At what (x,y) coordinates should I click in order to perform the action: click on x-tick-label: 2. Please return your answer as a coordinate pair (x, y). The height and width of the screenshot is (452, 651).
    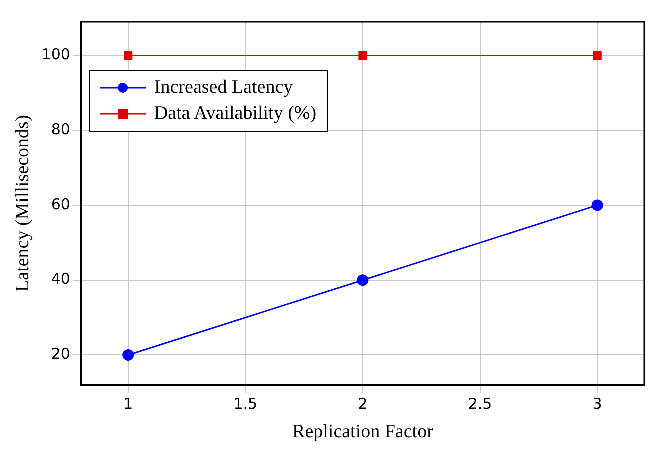
    Looking at the image, I should click on (363, 404).